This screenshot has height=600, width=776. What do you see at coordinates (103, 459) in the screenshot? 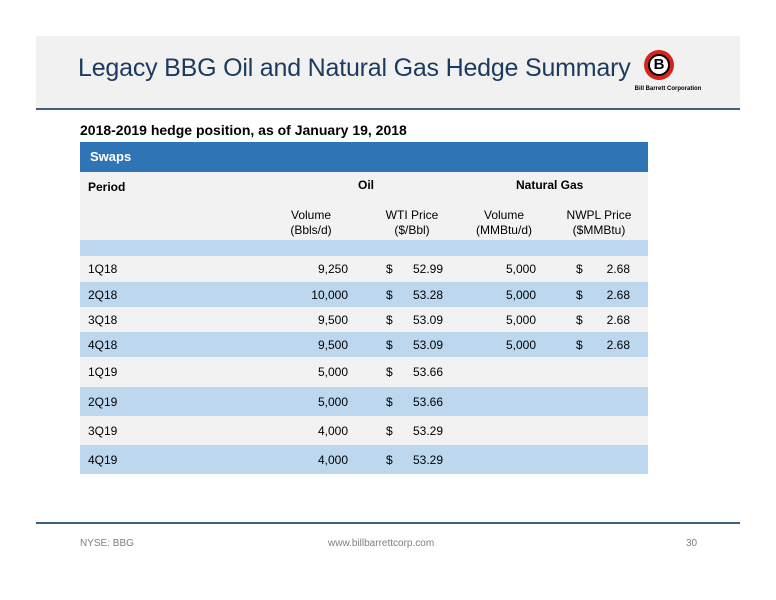
I see `period-cell: 4Q19` at bounding box center [103, 459].